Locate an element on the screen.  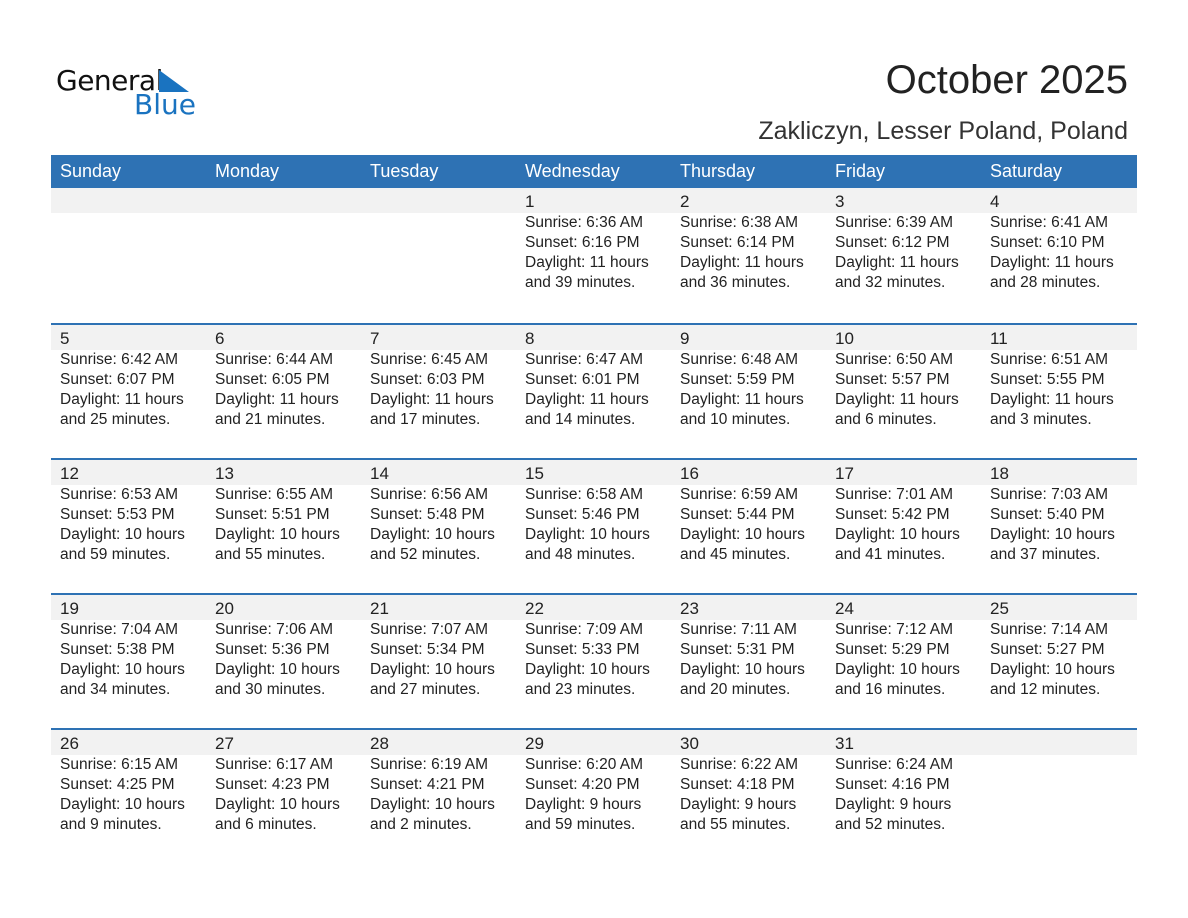
sunrise-text: Sunrise: 7:14 AM is located at coordinates (1049, 629).